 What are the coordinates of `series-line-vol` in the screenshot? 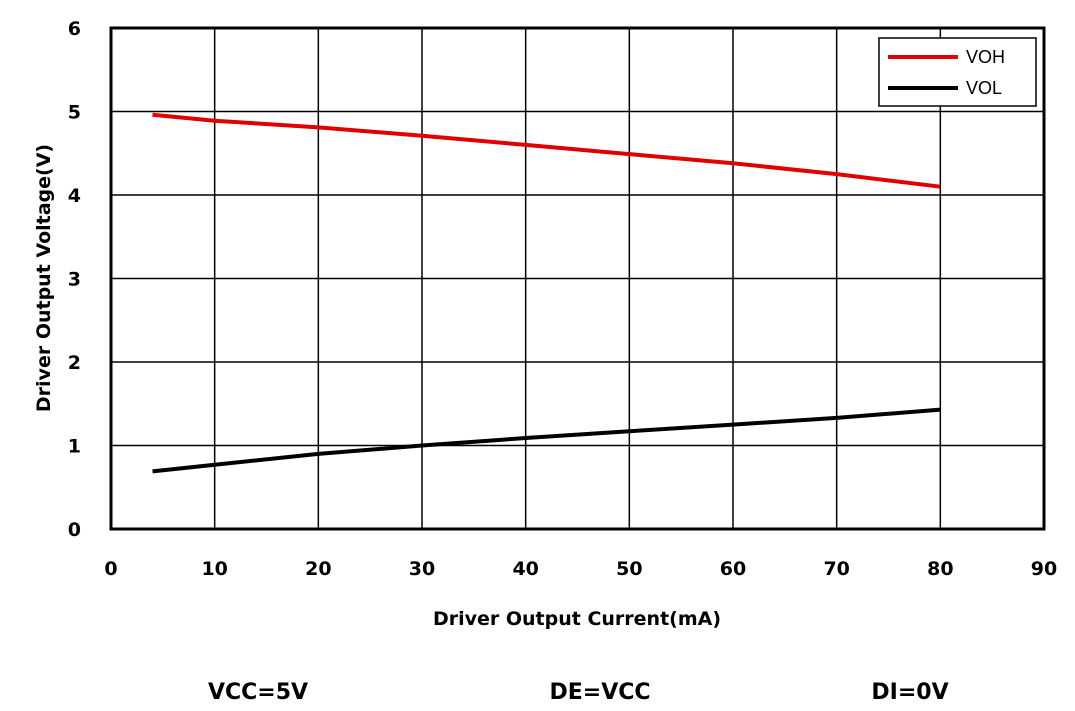 It's located at (546, 440).